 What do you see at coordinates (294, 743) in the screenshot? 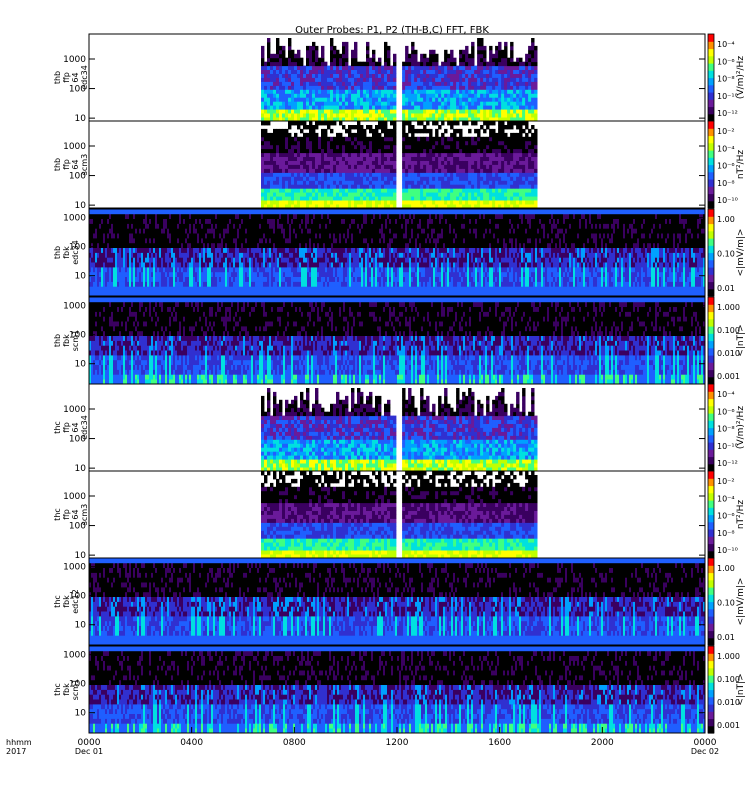
I see `x-tick-label: 0800` at bounding box center [294, 743].